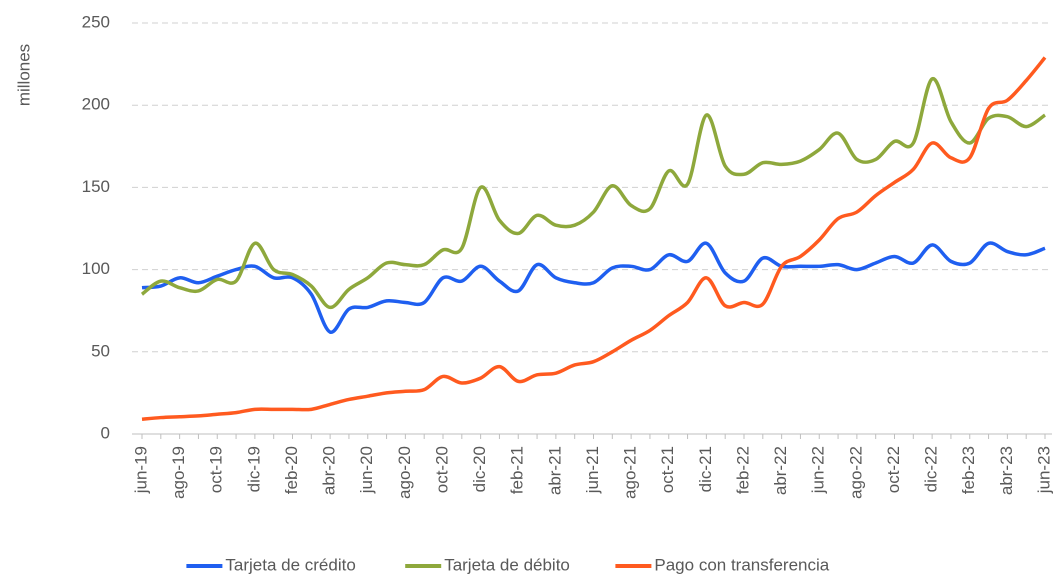 This screenshot has height=580, width=1055. What do you see at coordinates (507, 564) in the screenshot?
I see `legend-label: Tarjeta de débito` at bounding box center [507, 564].